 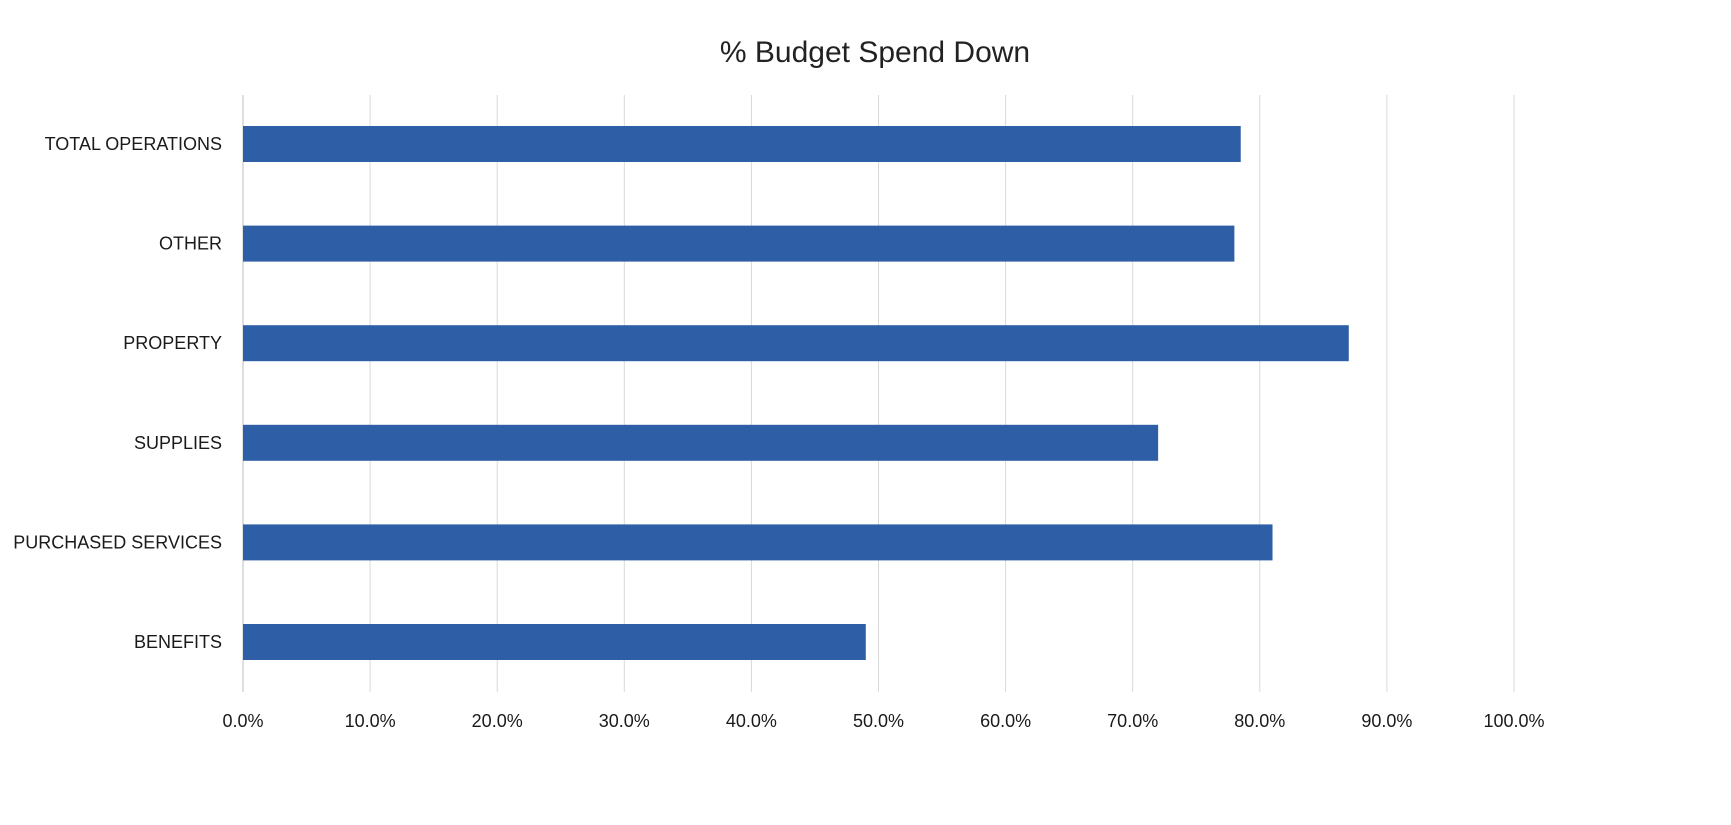 What do you see at coordinates (178, 443) in the screenshot?
I see `category-label: SUPPLIES` at bounding box center [178, 443].